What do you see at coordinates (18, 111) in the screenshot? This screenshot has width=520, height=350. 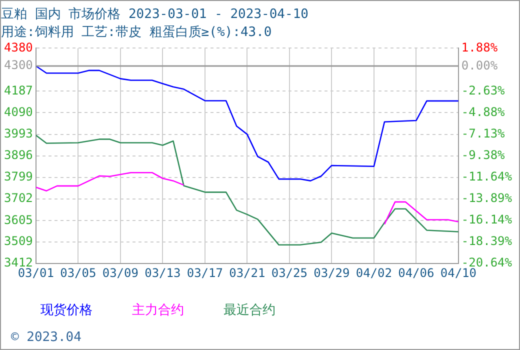 I see `y-tick-label: 4090` at bounding box center [18, 111].